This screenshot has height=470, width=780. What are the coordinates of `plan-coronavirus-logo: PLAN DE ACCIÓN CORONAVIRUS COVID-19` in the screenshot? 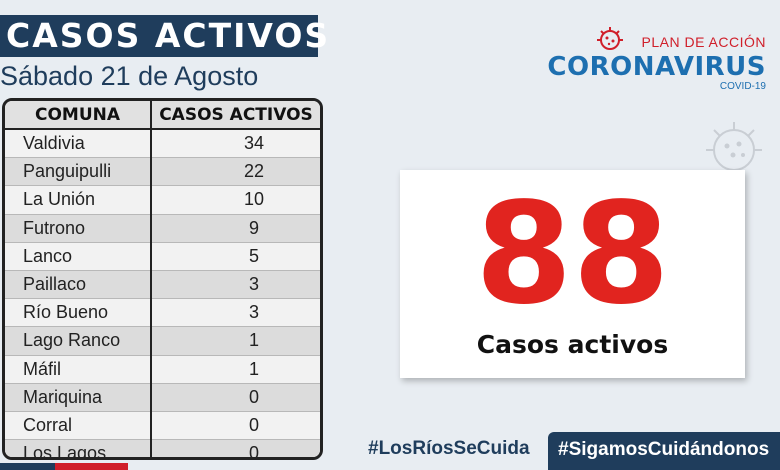 It's located at (651, 60).